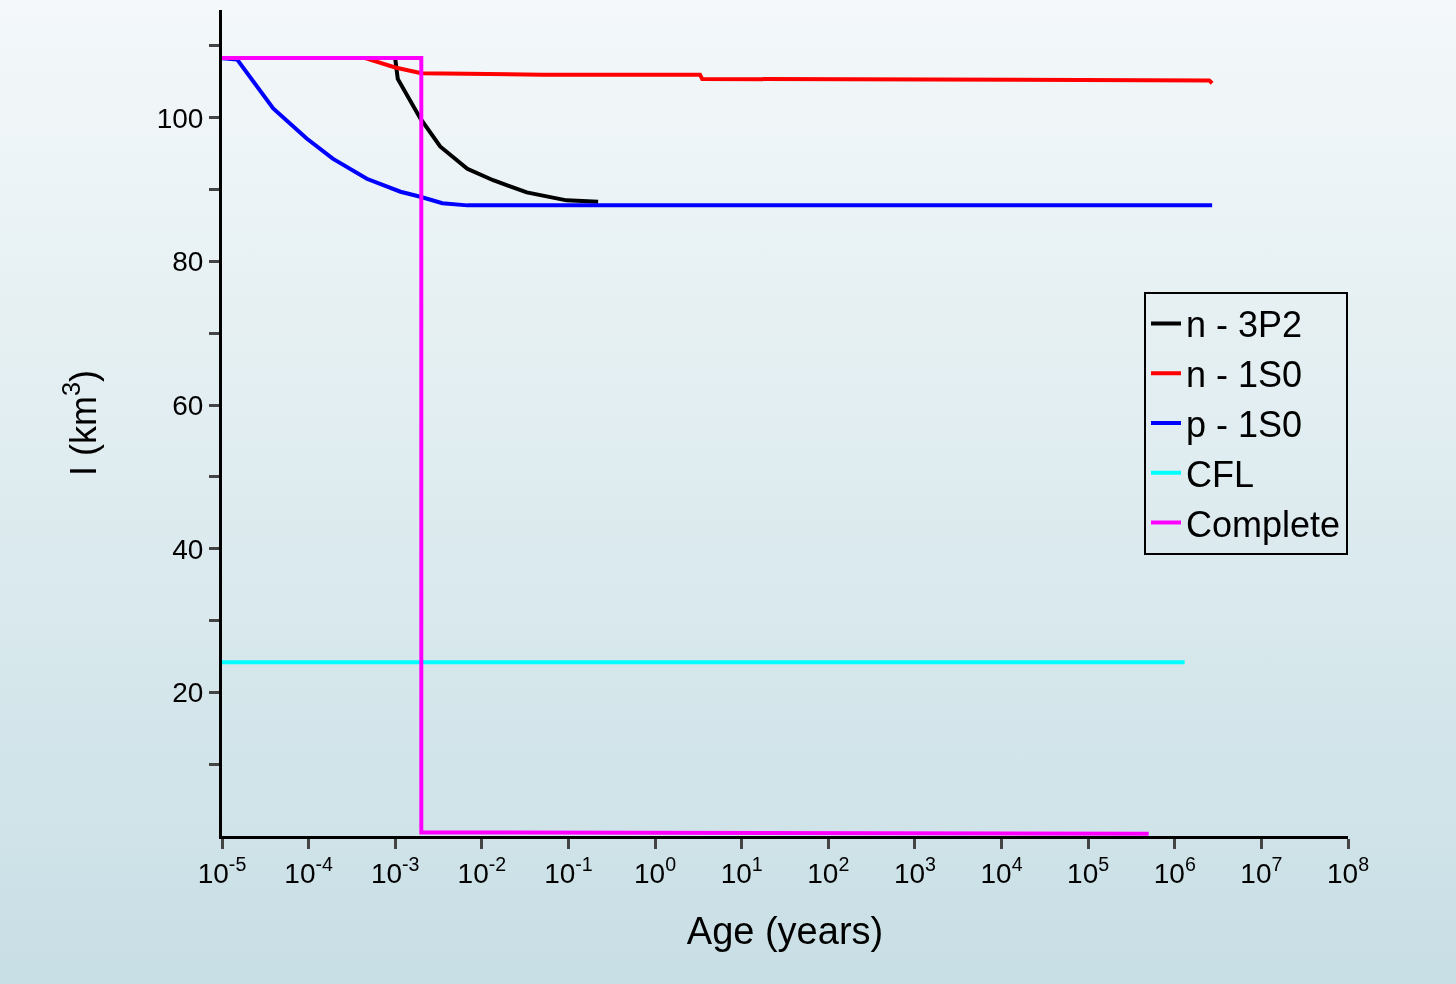 The width and height of the screenshot is (1456, 984). What do you see at coordinates (188, 262) in the screenshot?
I see `y-tick-label: 80` at bounding box center [188, 262].